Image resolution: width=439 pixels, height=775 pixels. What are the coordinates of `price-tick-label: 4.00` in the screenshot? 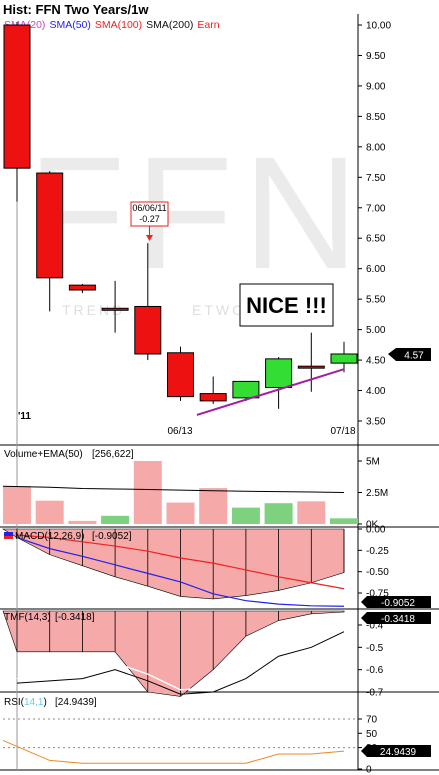 It's located at (376, 391).